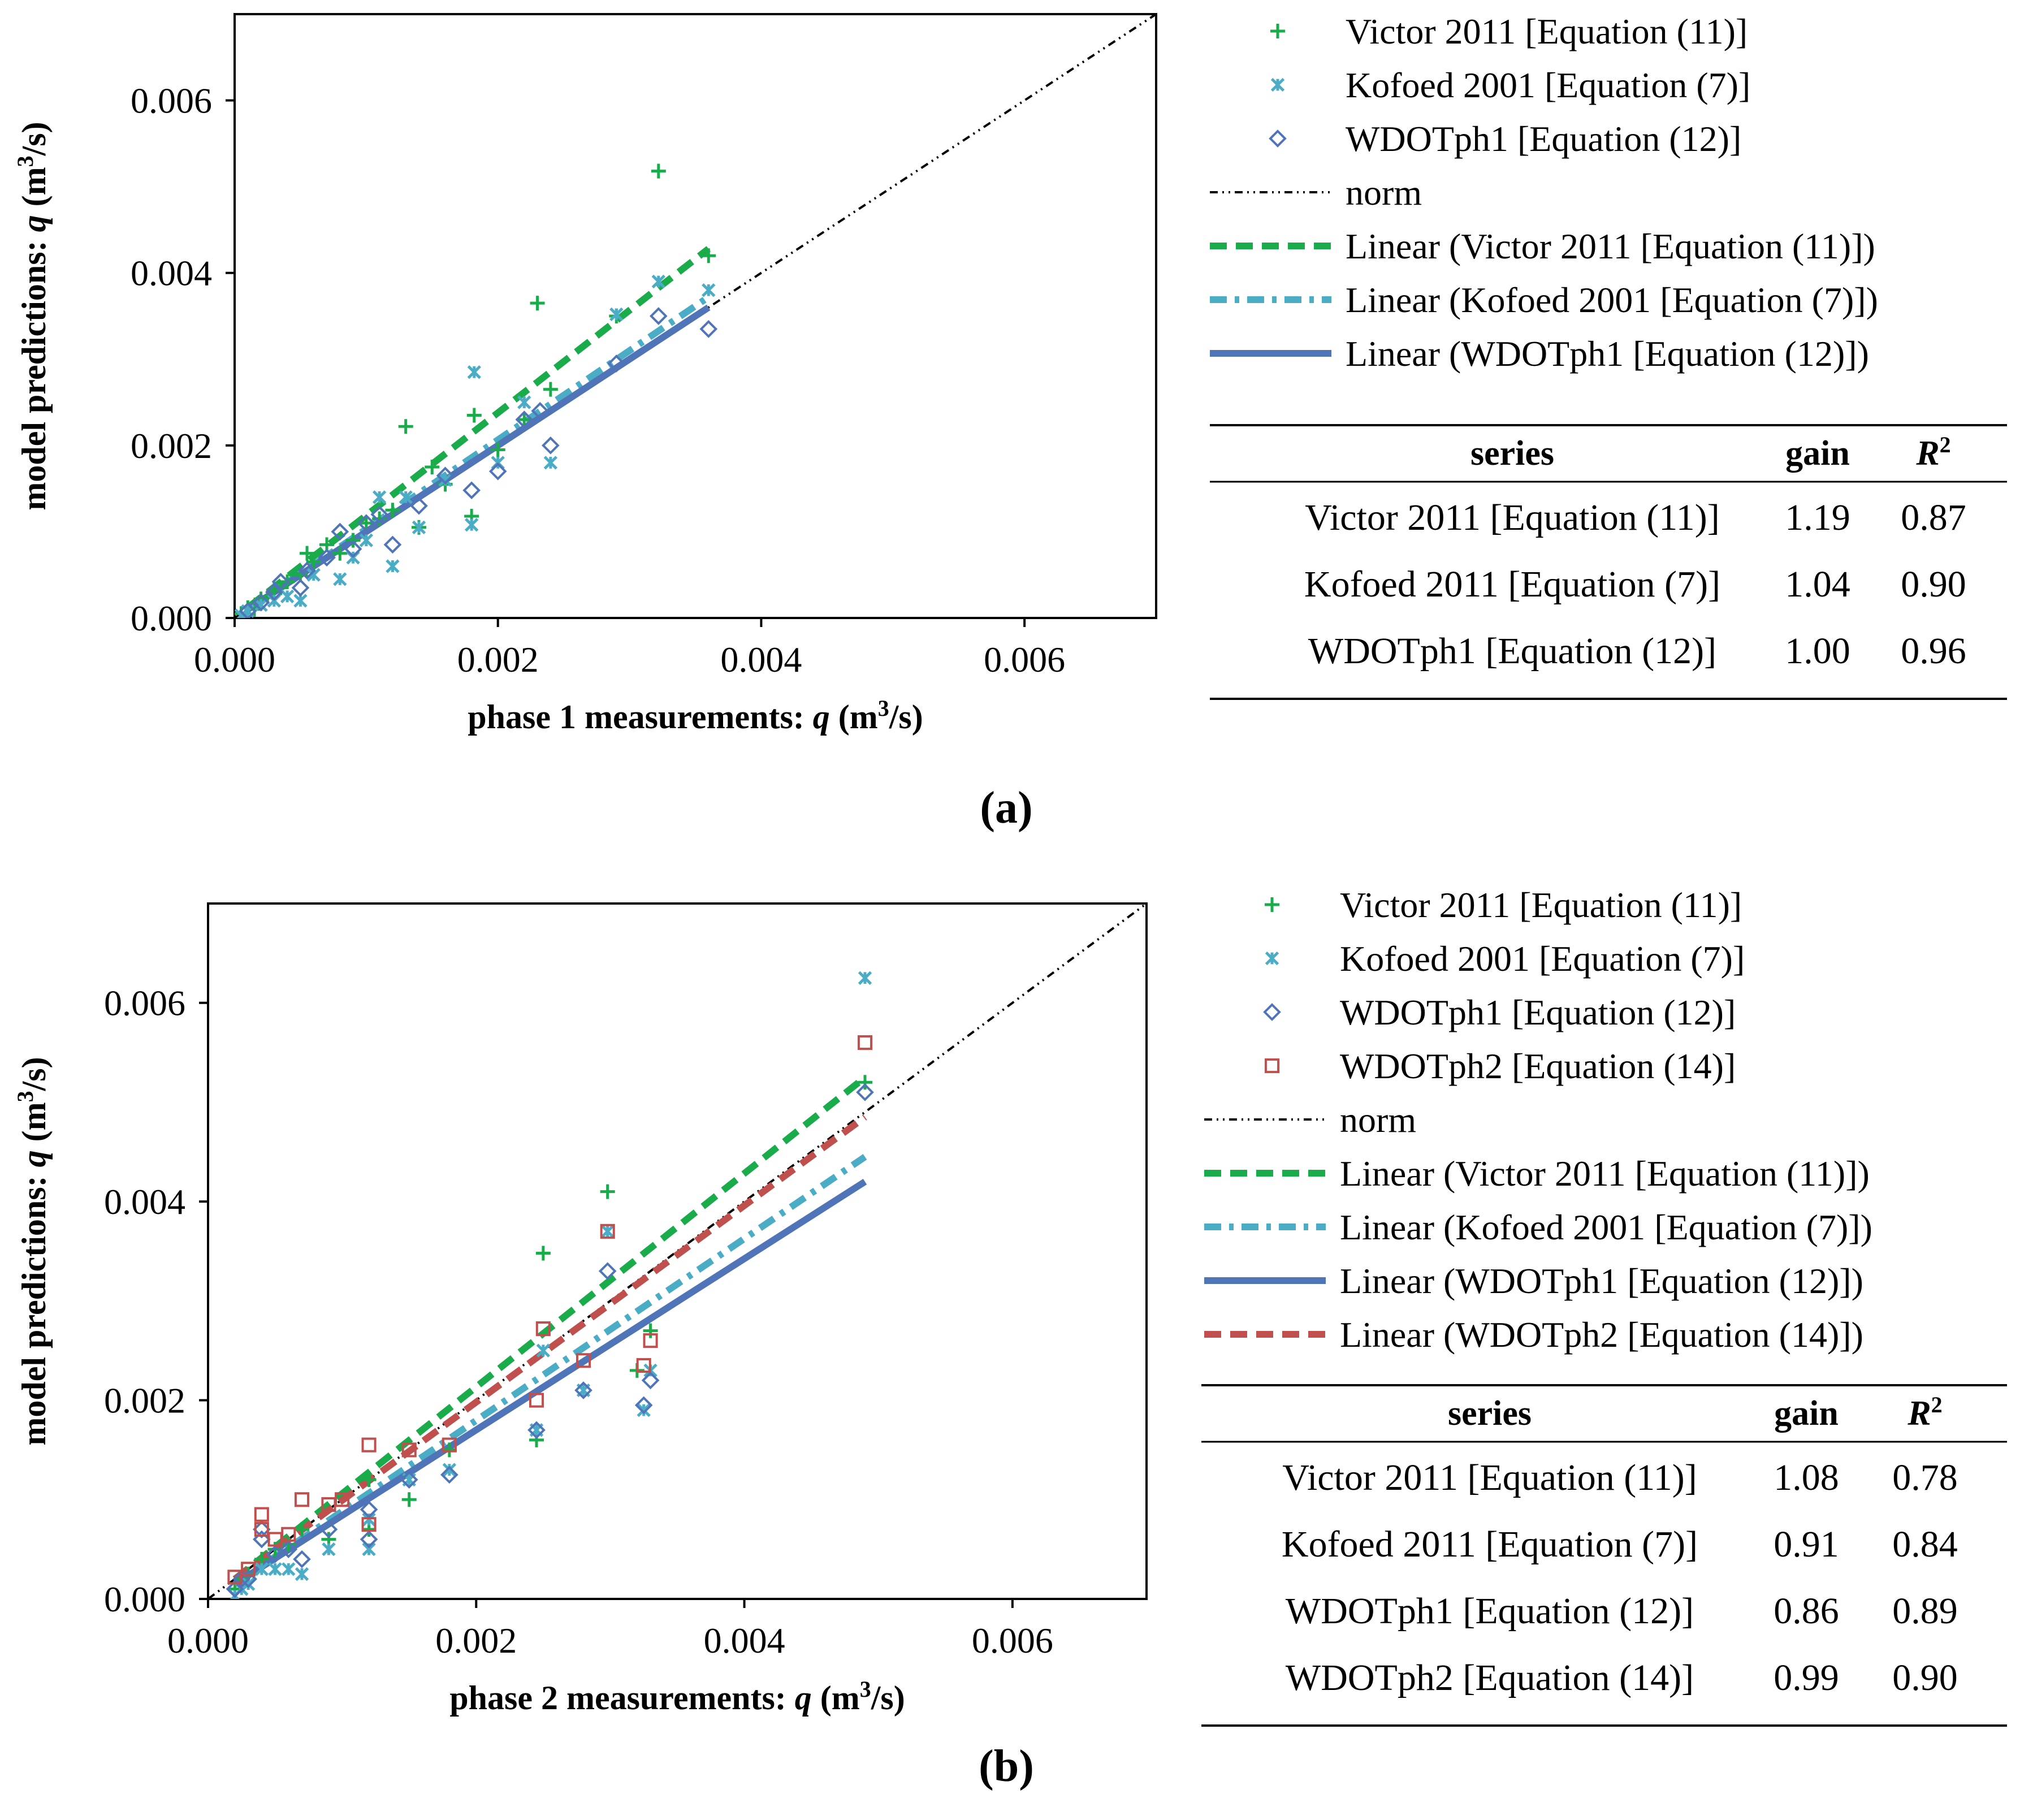 This screenshot has height=1820, width=2020. What do you see at coordinates (1612, 300) in the screenshot?
I see `legend-entry-label: Linear (Kofoed 2001 [Equation (7)])` at bounding box center [1612, 300].